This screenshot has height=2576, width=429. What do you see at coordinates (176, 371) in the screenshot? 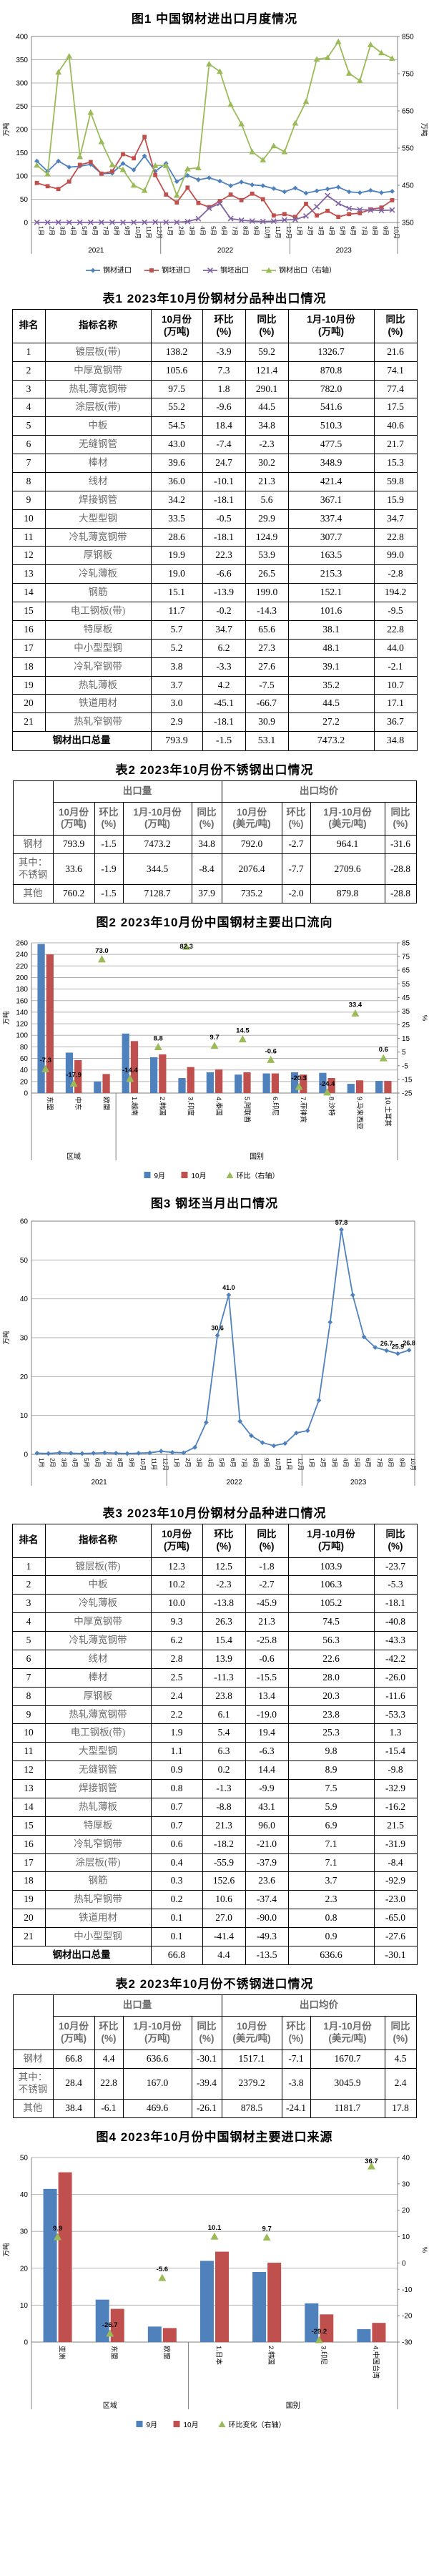
I see `cell: 105.6` at bounding box center [176, 371].